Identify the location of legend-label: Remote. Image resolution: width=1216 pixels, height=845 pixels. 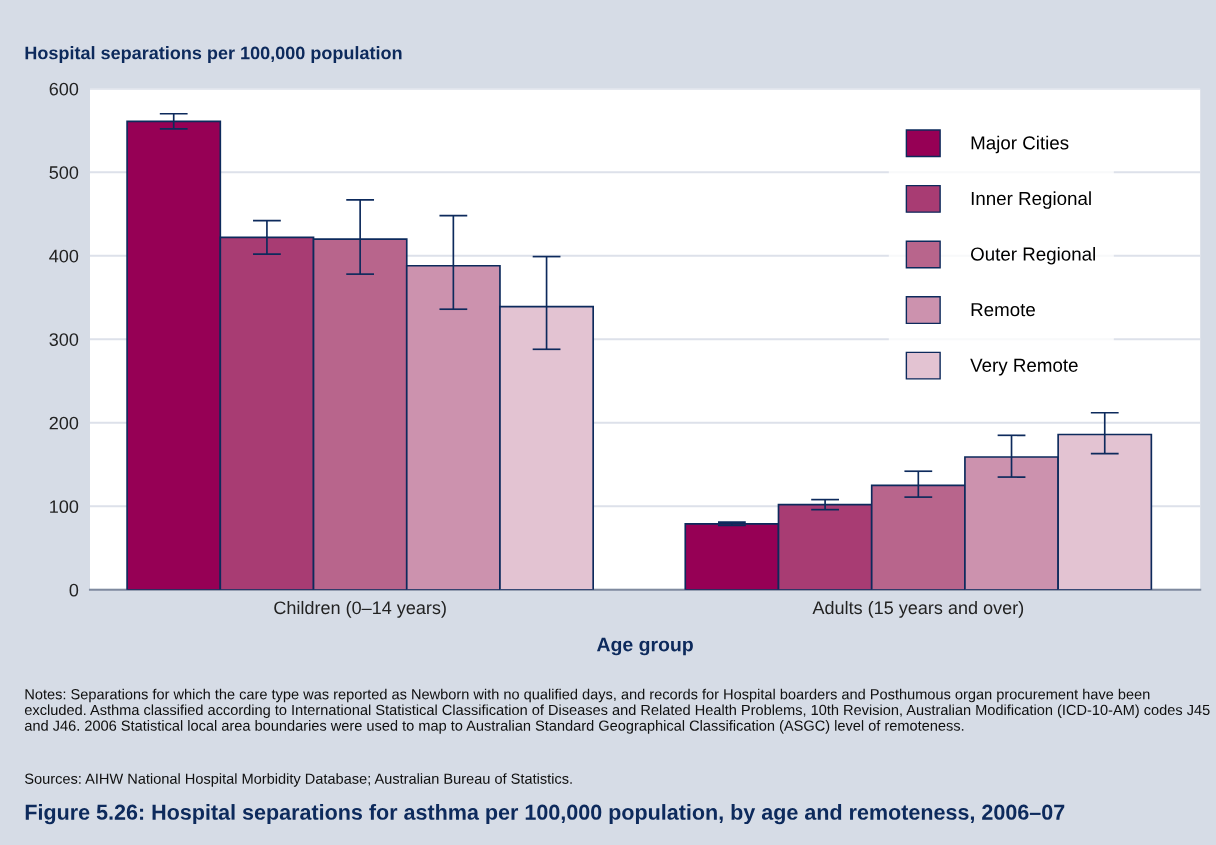
(1003, 310).